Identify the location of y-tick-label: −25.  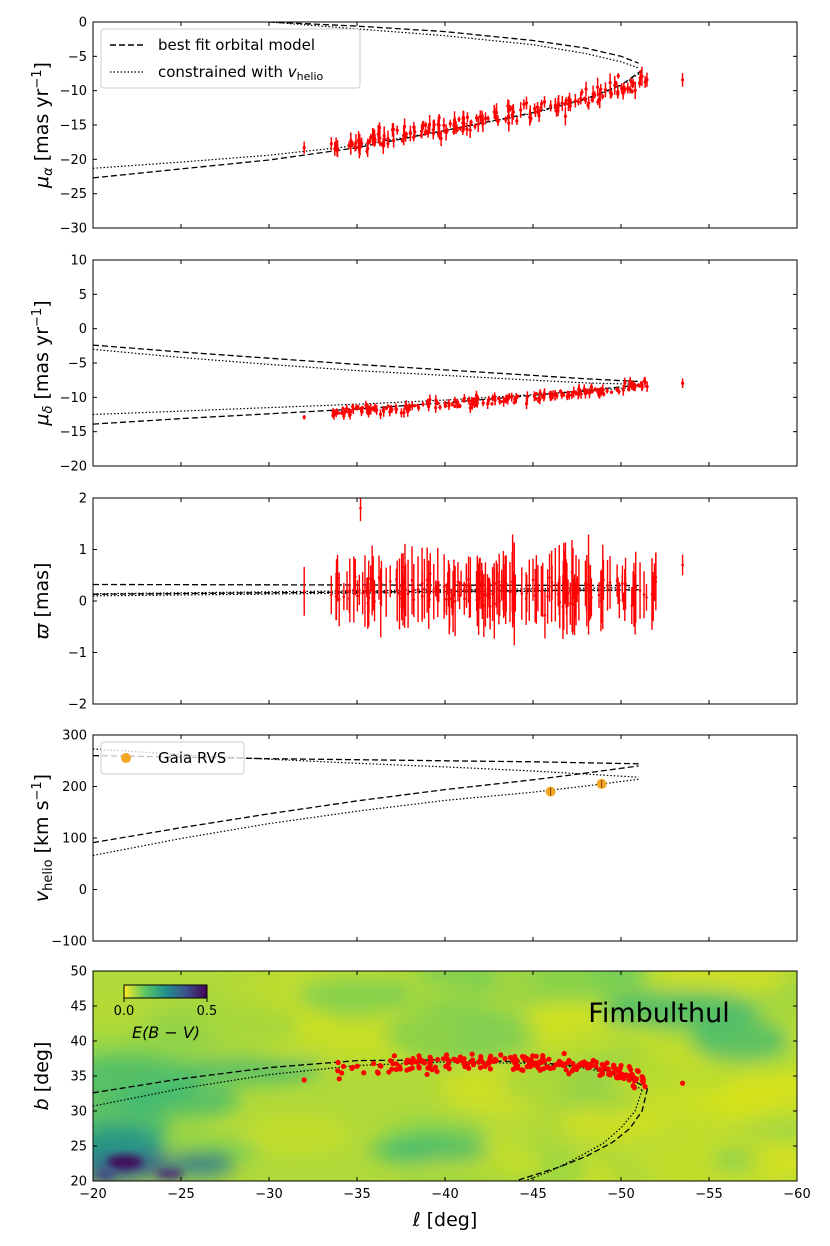
(73, 194).